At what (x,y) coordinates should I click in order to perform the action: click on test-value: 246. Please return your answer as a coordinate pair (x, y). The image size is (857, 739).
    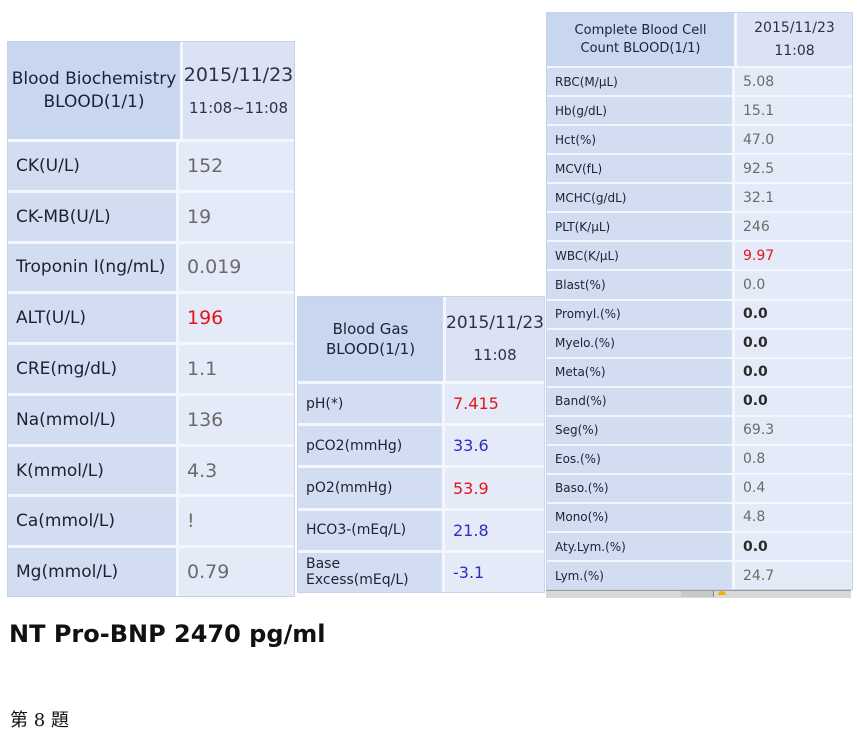
    Looking at the image, I should click on (793, 227).